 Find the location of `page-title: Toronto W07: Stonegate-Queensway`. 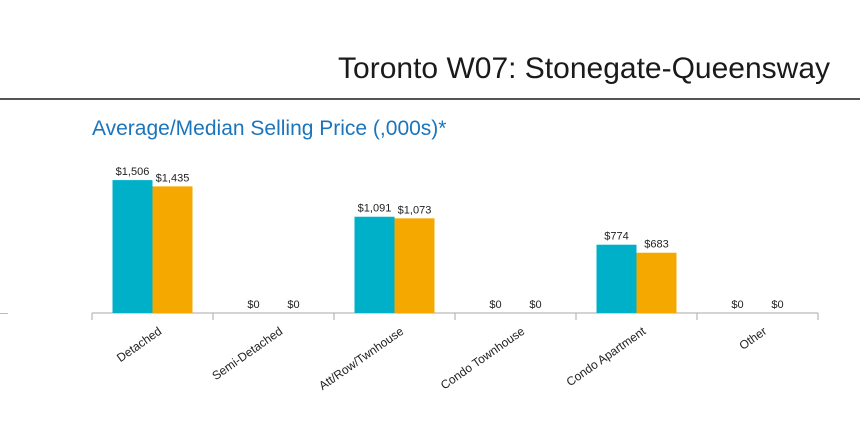

page-title: Toronto W07: Stonegate-Queensway is located at coordinates (584, 68).